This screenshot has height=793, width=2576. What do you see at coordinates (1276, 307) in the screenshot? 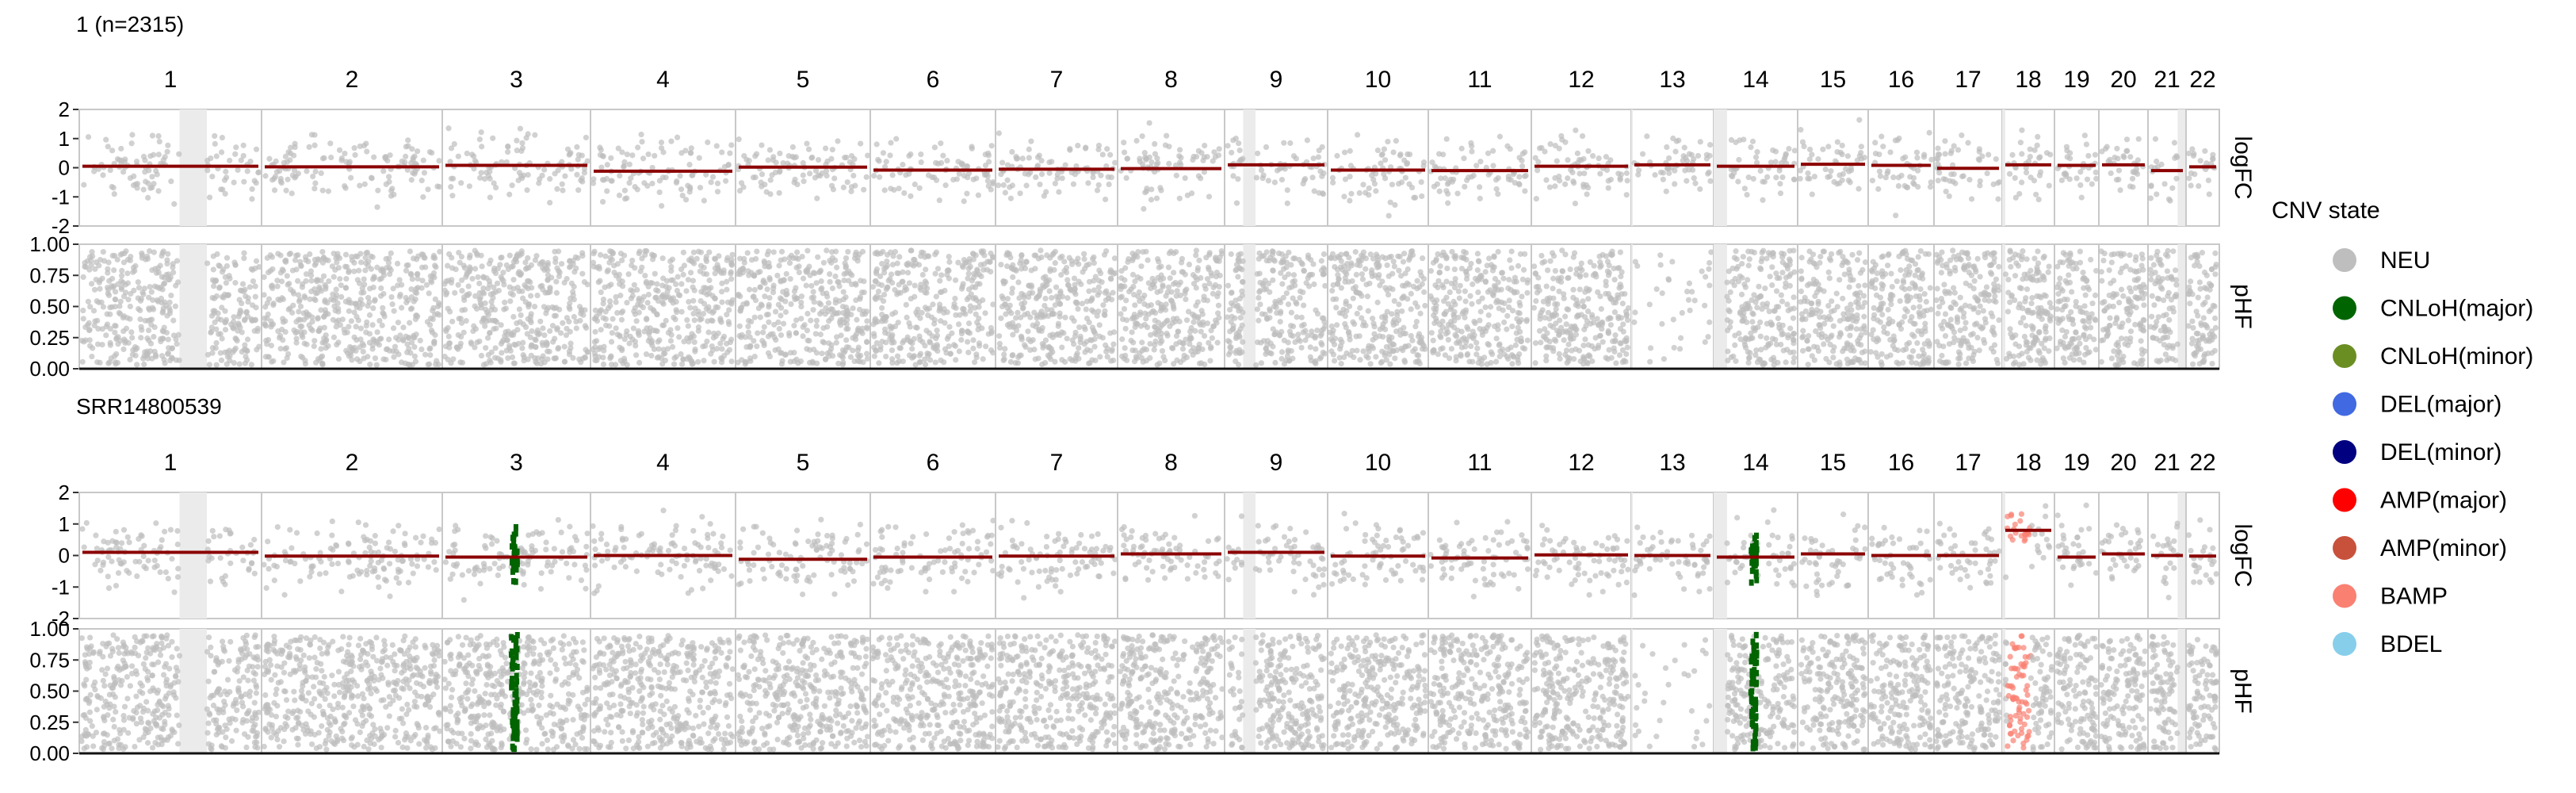
I see `chr-9-pHF-panel` at bounding box center [1276, 307].